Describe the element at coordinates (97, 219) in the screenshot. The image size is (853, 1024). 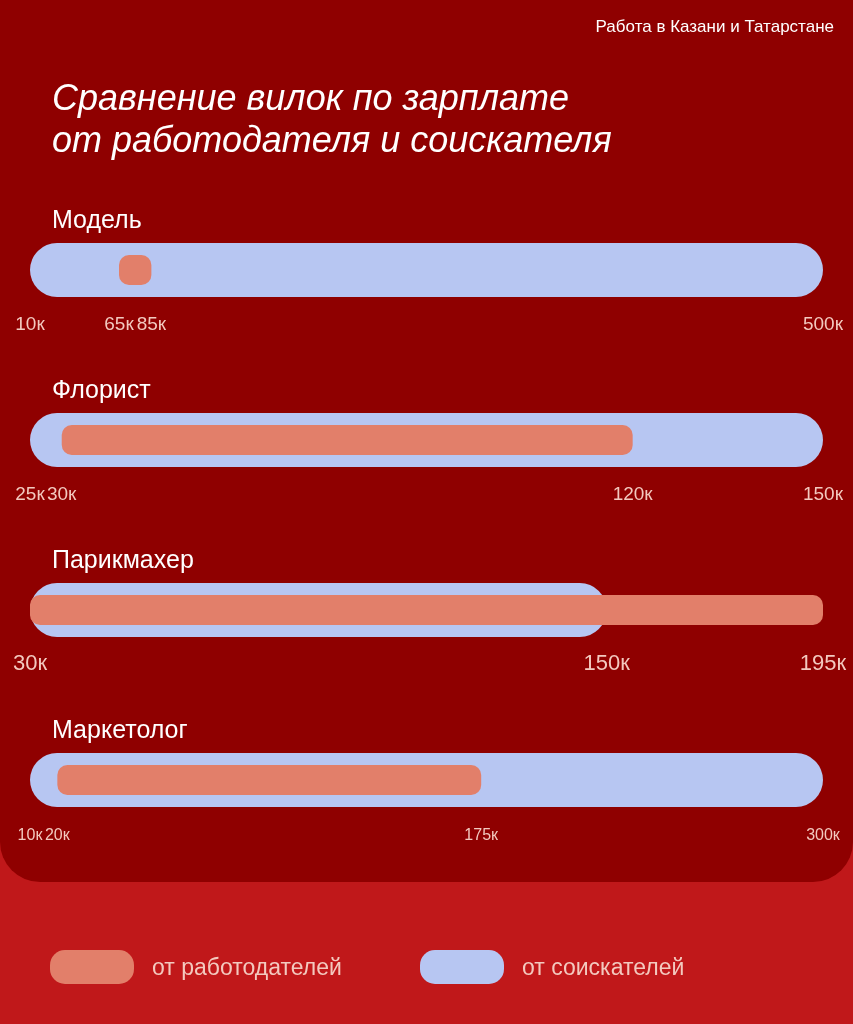
I see `y-tick-label: Модель` at that location.